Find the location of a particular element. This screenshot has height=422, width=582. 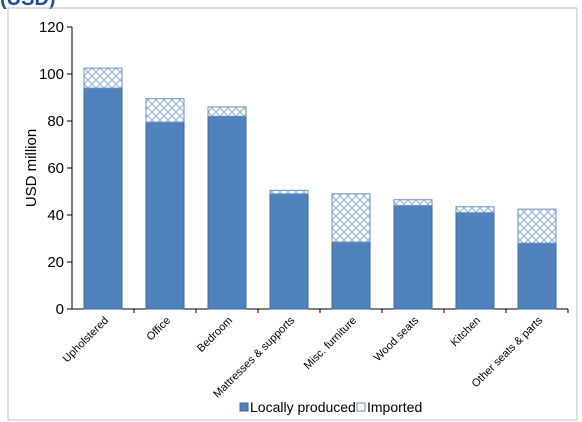

header-fragment: (USD) is located at coordinates (28, 5).